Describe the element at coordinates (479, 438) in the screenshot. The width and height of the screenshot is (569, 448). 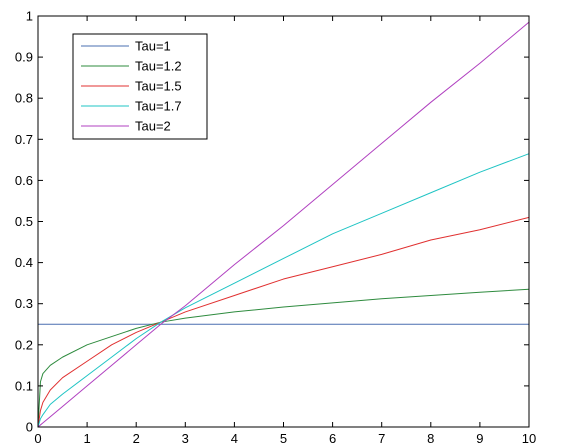
I see `x-tick-label: 9` at that location.